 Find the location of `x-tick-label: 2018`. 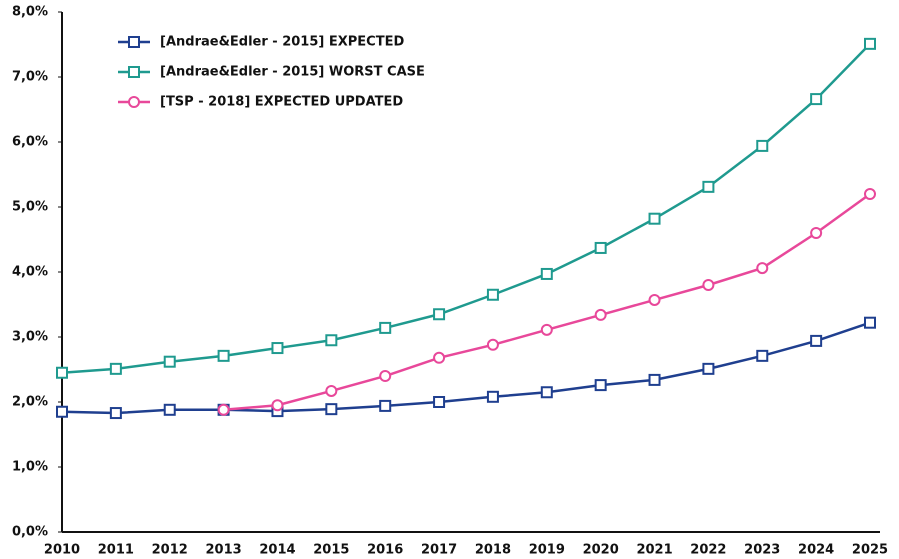

x-tick-label: 2018 is located at coordinates (493, 550).